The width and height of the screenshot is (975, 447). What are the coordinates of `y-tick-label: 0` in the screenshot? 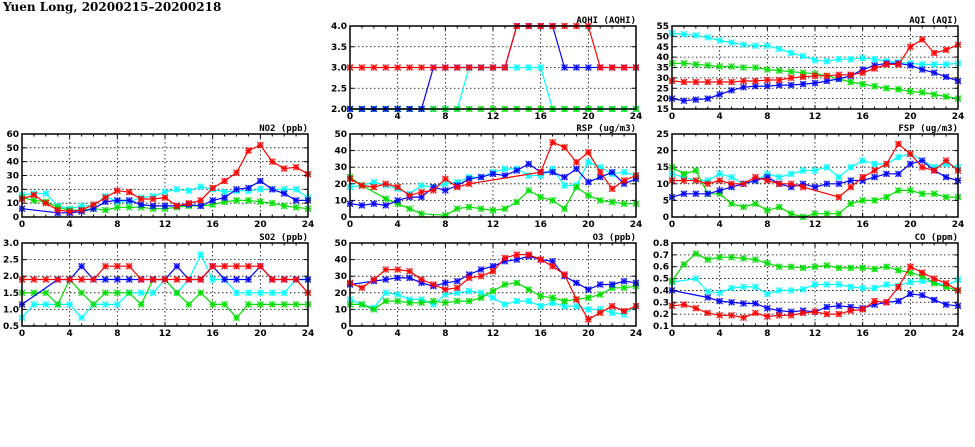 It's located at (344, 327).